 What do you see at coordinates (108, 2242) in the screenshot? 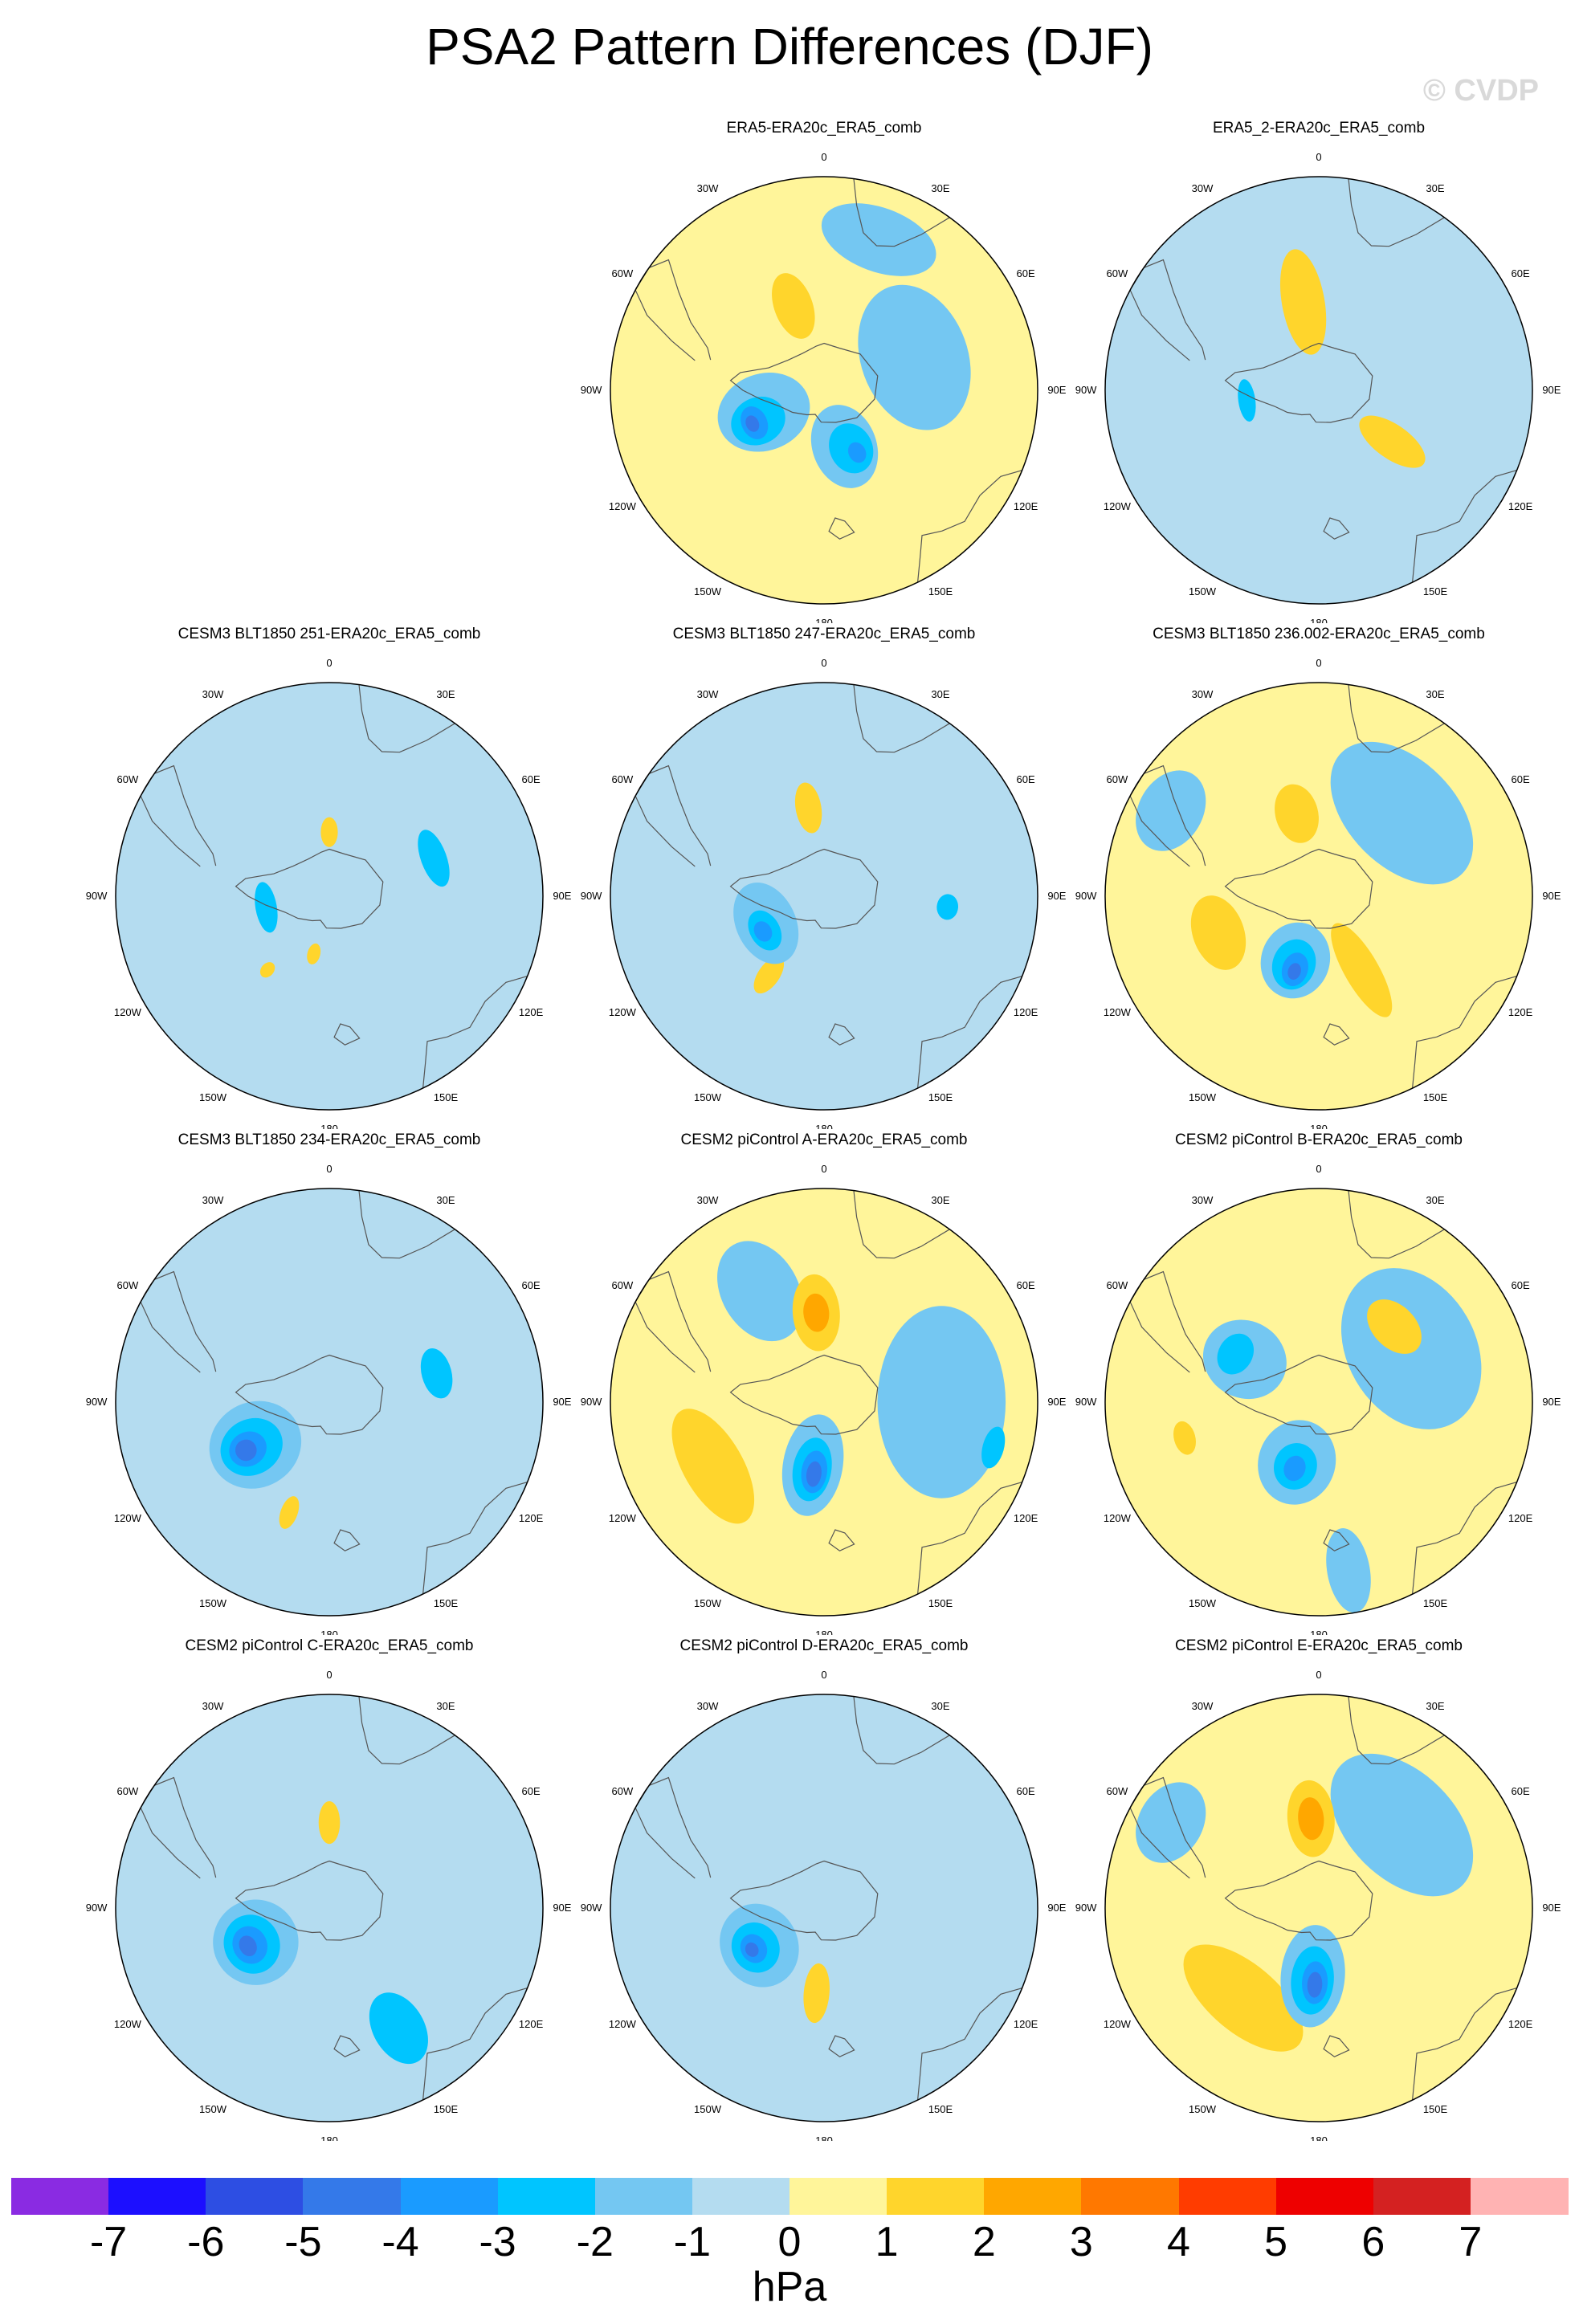
I see `colorbar-tick-label: -7` at bounding box center [108, 2242].